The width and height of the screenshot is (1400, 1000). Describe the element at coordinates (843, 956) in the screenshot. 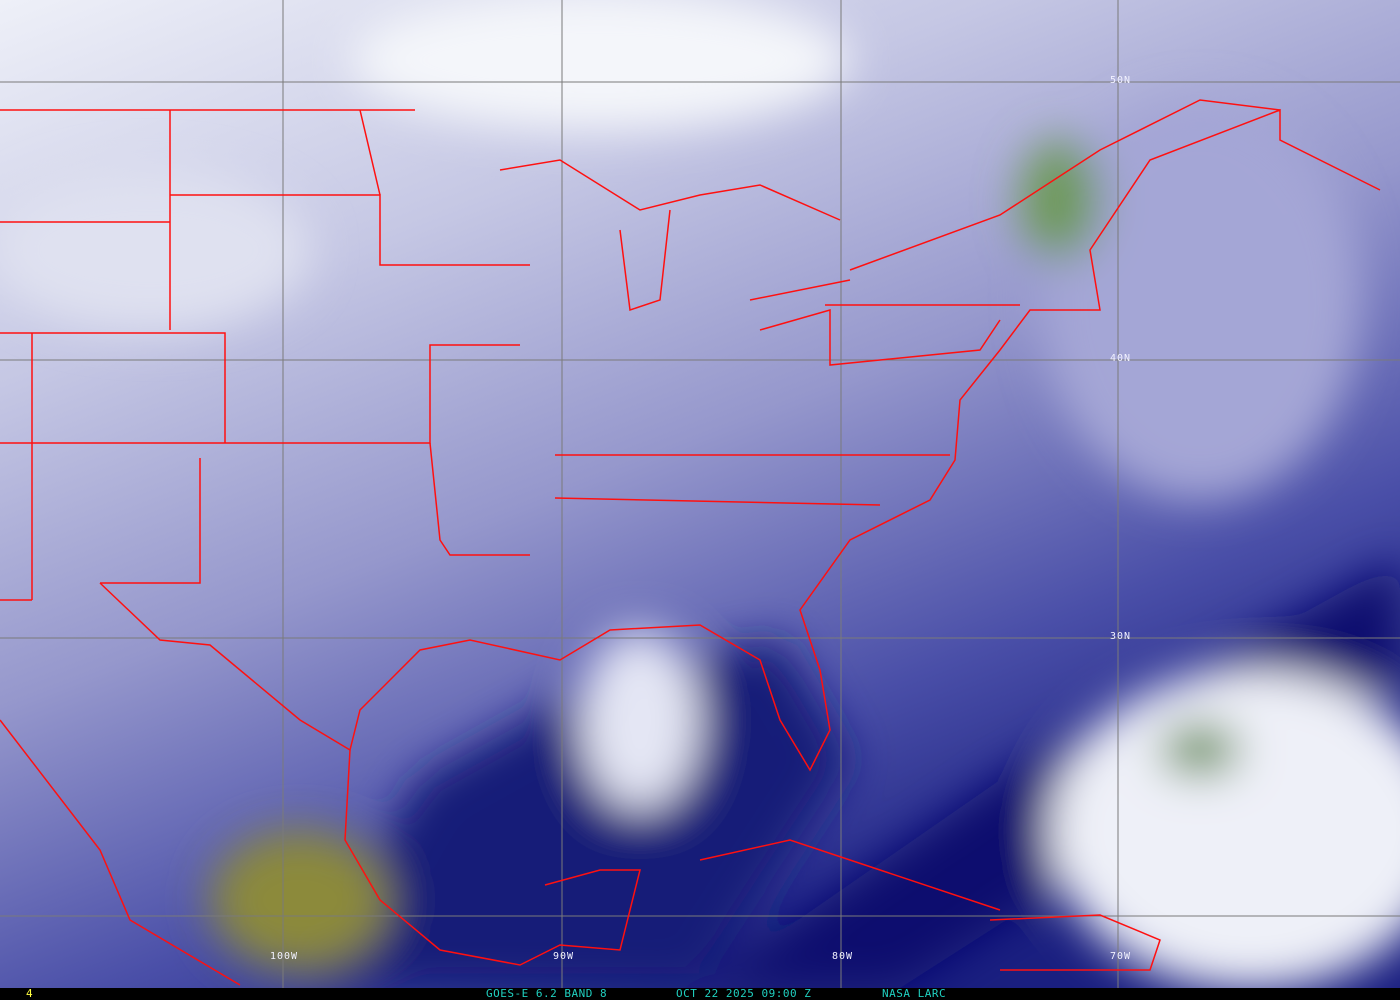

I see `lon-label-80w: 80W` at that location.